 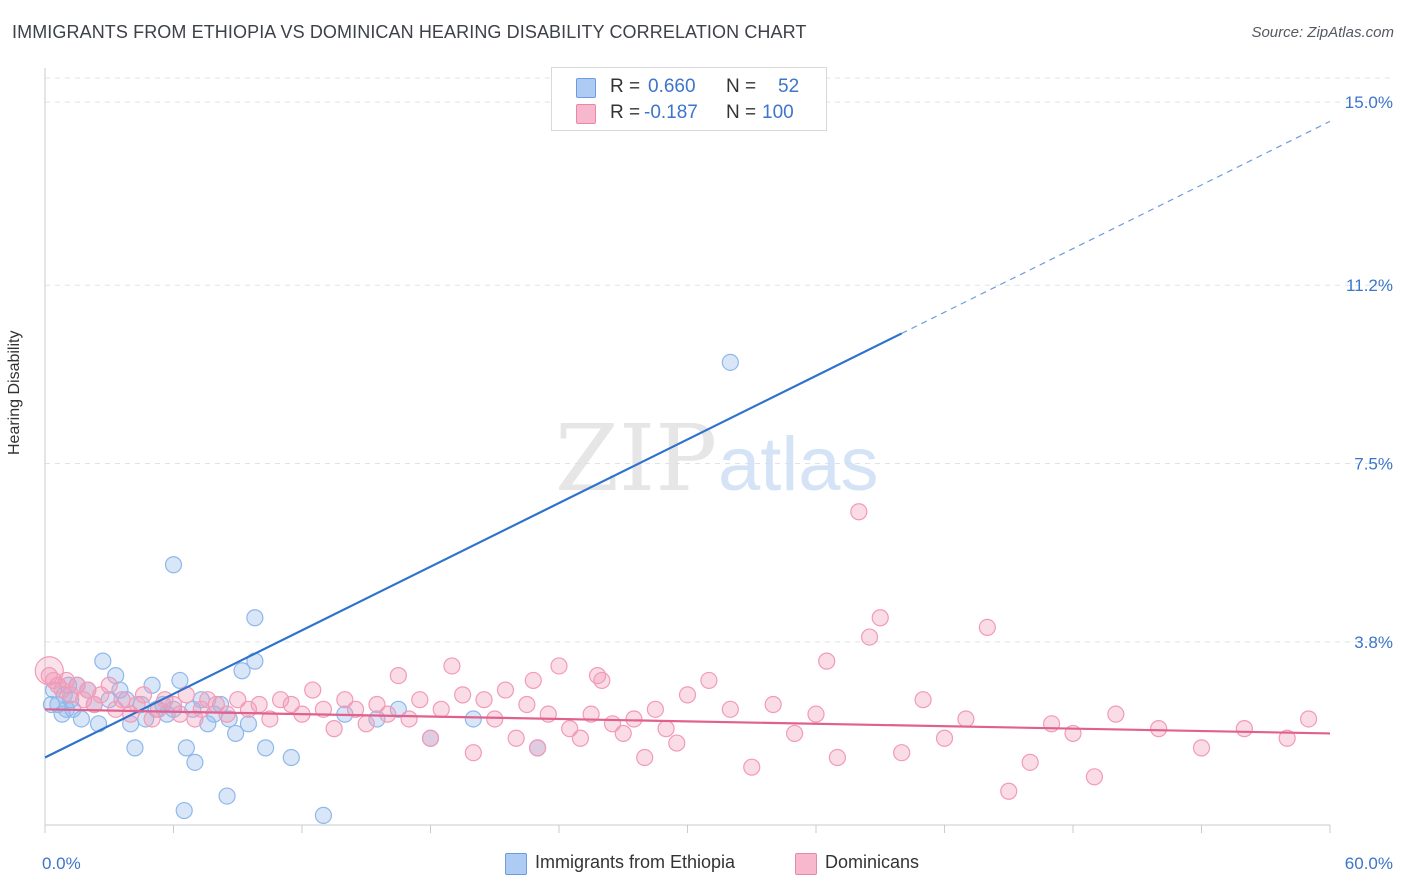 What do you see at coordinates (1322, 32) in the screenshot?
I see `source-label: Source: ZipAtlas.com` at bounding box center [1322, 32].